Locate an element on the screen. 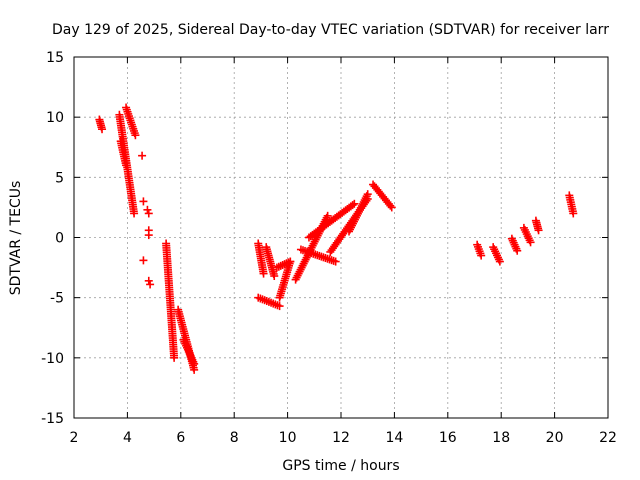  x-tick-label: 16 is located at coordinates (448, 438).